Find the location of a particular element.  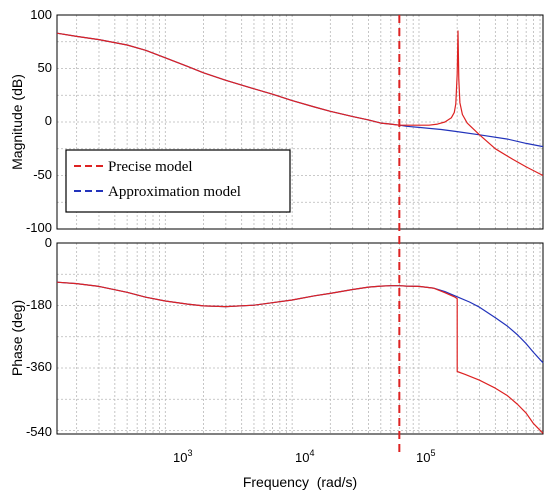

mag-tick-label: 0 is located at coordinates (48, 120).